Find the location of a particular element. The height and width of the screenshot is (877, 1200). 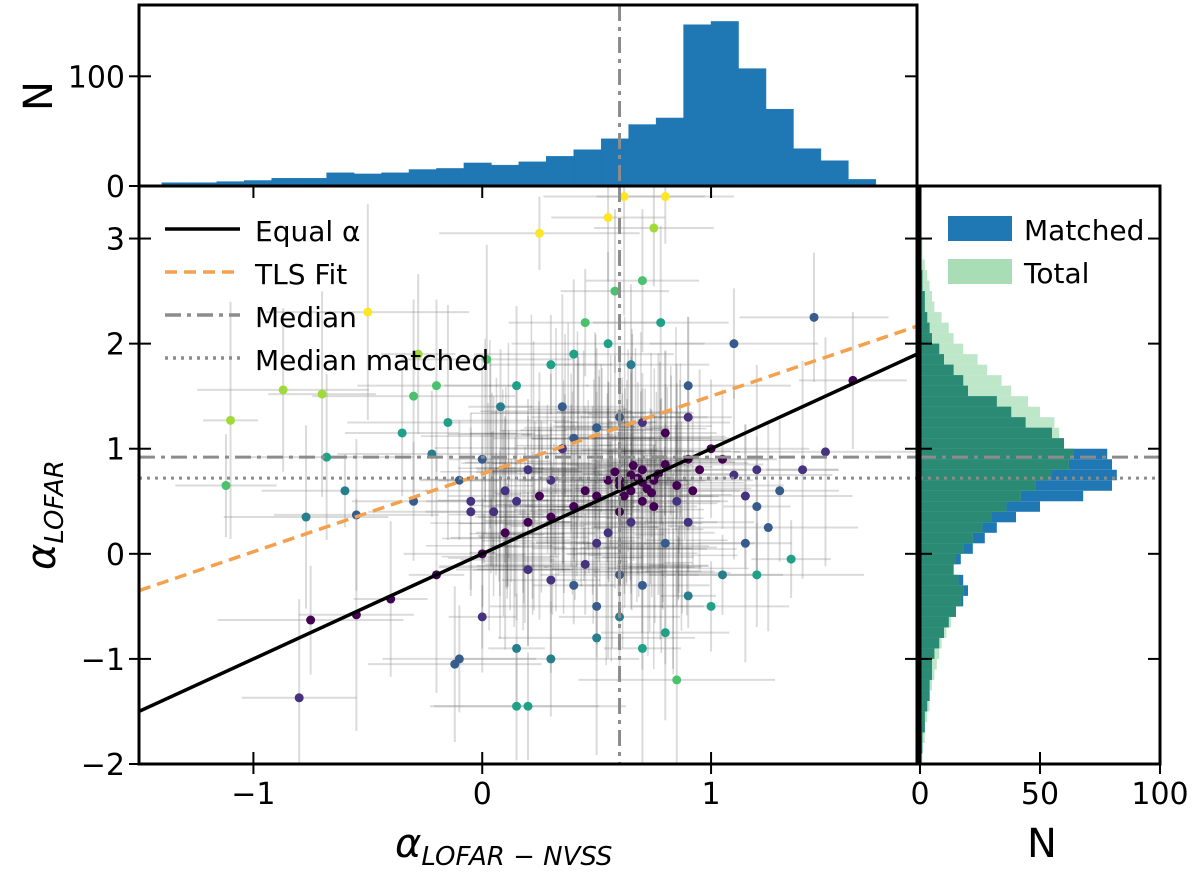

legend-matched-swatch is located at coordinates (980, 228).